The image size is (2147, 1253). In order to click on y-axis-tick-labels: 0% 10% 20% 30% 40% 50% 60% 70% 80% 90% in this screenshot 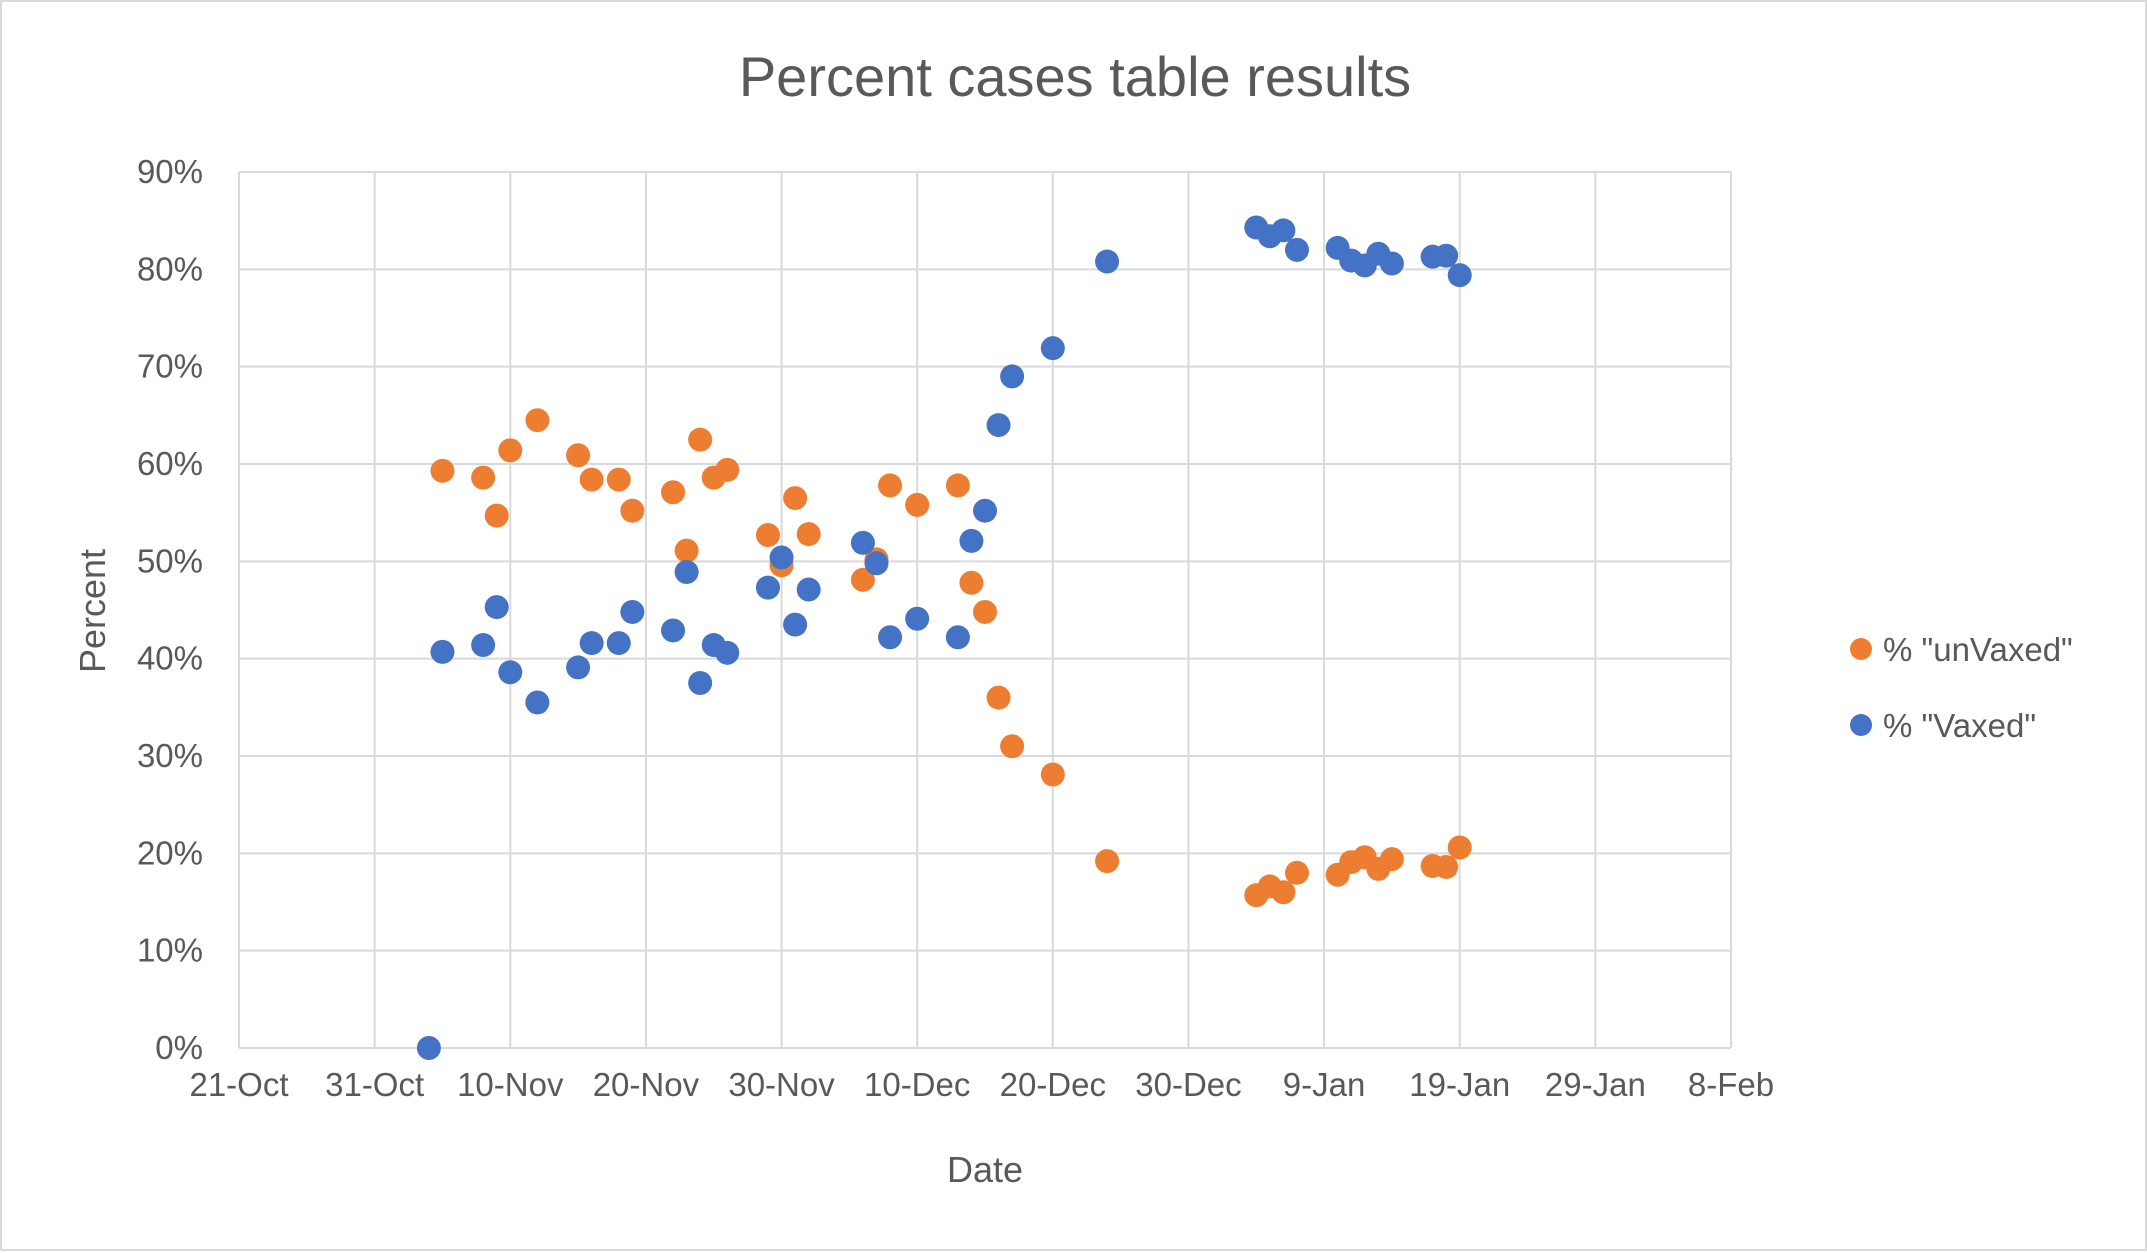, I will do `click(170, 609)`.